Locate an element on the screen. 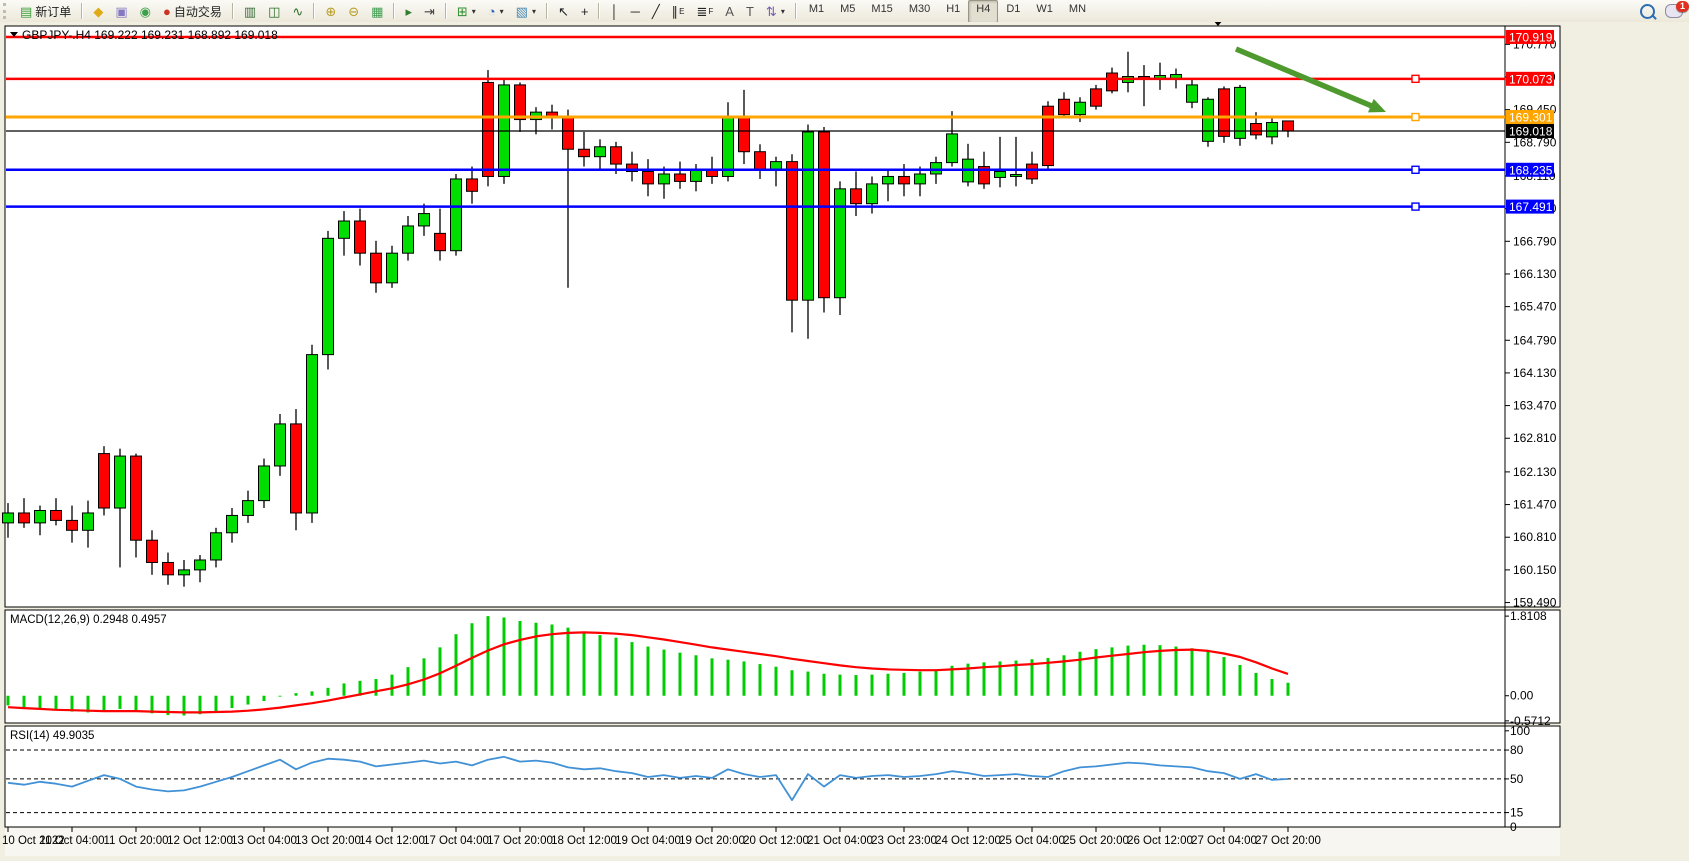 The image size is (1689, 861). chart-shift-marker is located at coordinates (1218, 23).